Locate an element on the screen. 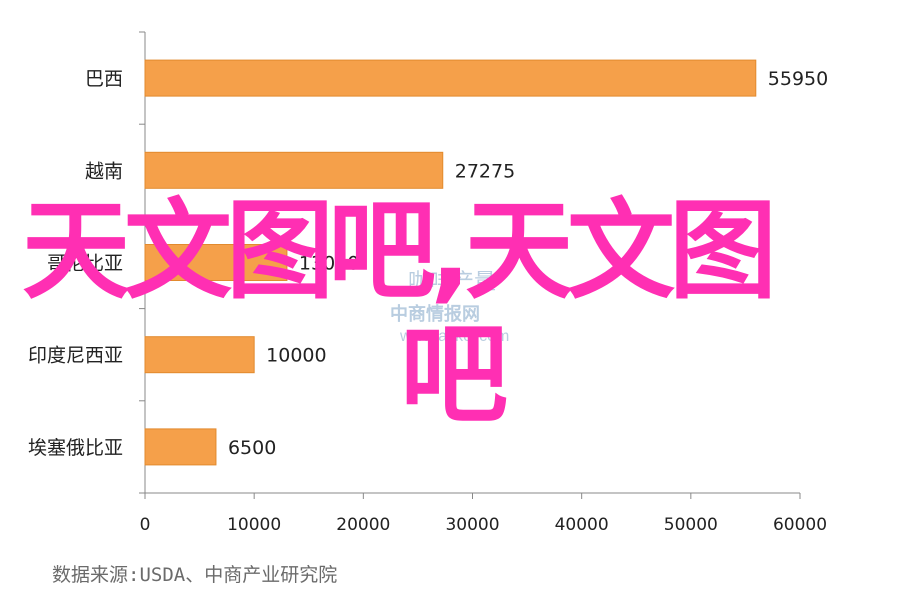 The width and height of the screenshot is (907, 611). category-label: 哥伦比亚 is located at coordinates (85, 264).